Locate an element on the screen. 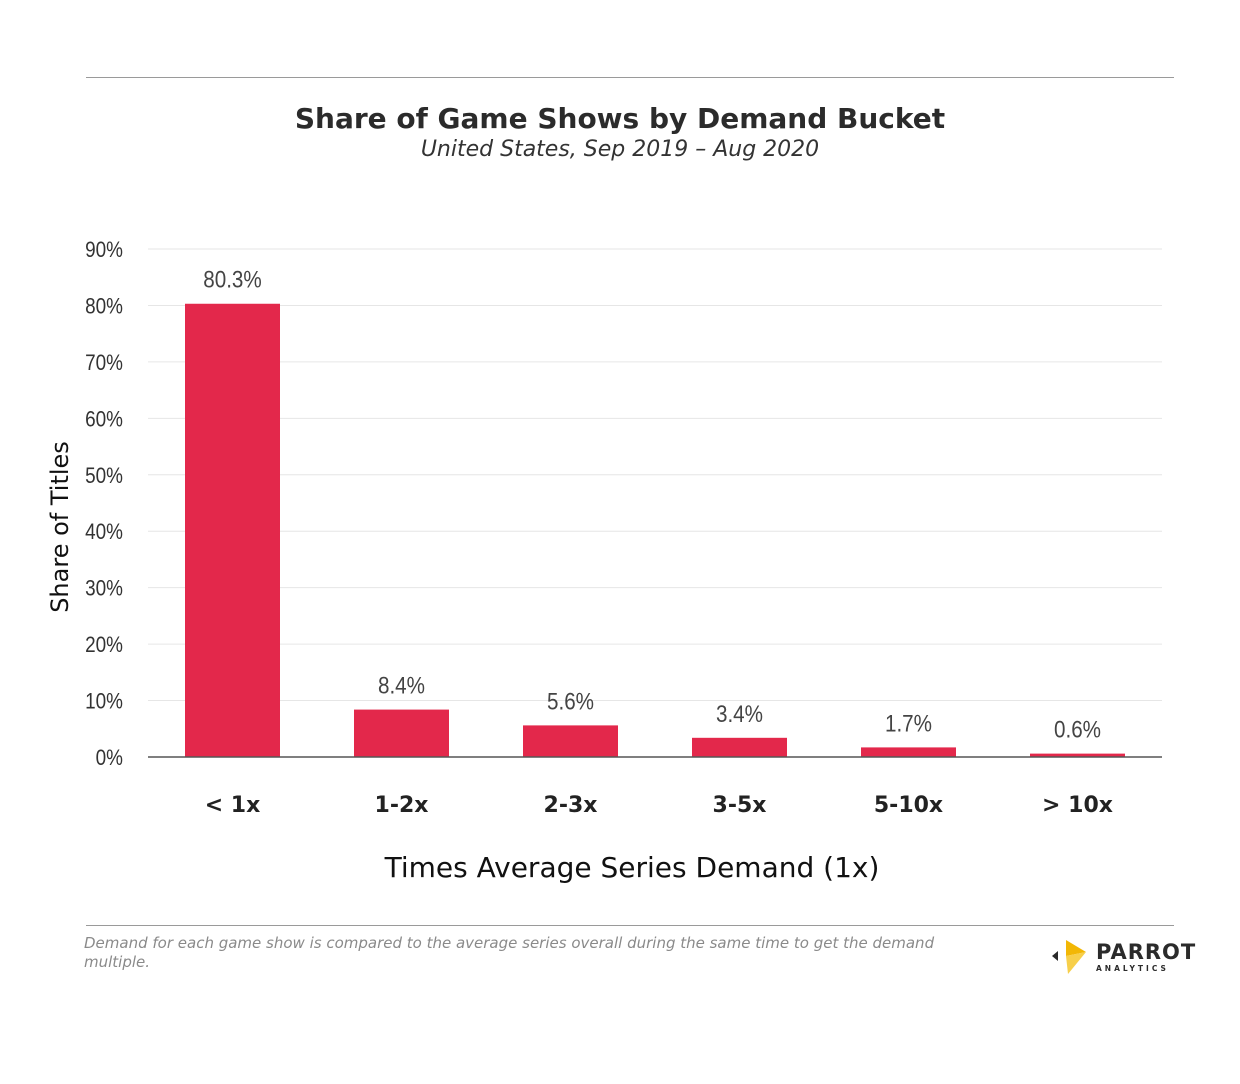 This screenshot has width=1240, height=1084. y-tick-label: 90% is located at coordinates (104, 250).